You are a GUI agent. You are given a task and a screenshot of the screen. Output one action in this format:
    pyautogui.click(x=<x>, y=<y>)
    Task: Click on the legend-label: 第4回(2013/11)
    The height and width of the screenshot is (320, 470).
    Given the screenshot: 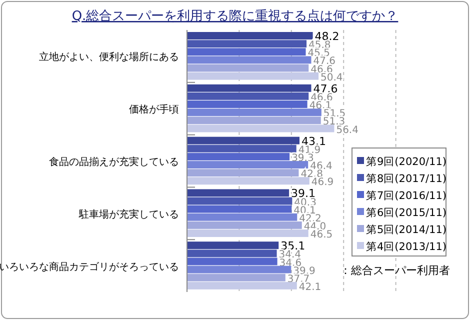 What is the action you would take?
    pyautogui.click(x=406, y=247)
    